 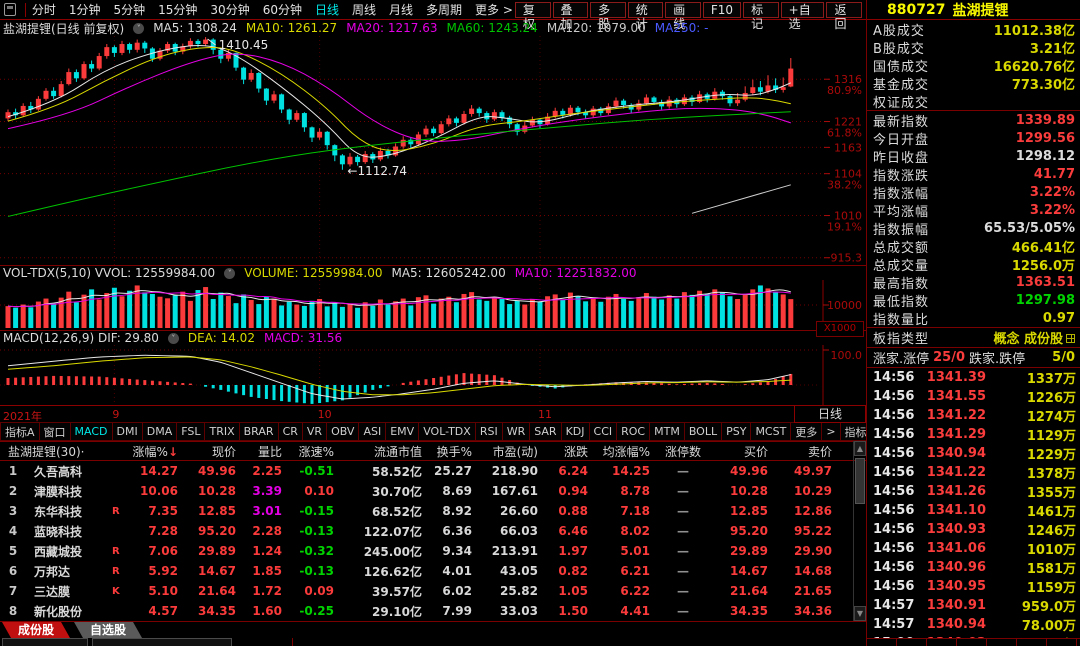 What do you see at coordinates (222, 431) in the screenshot?
I see `indicator-tab-trix: TRIX` at bounding box center [222, 431].